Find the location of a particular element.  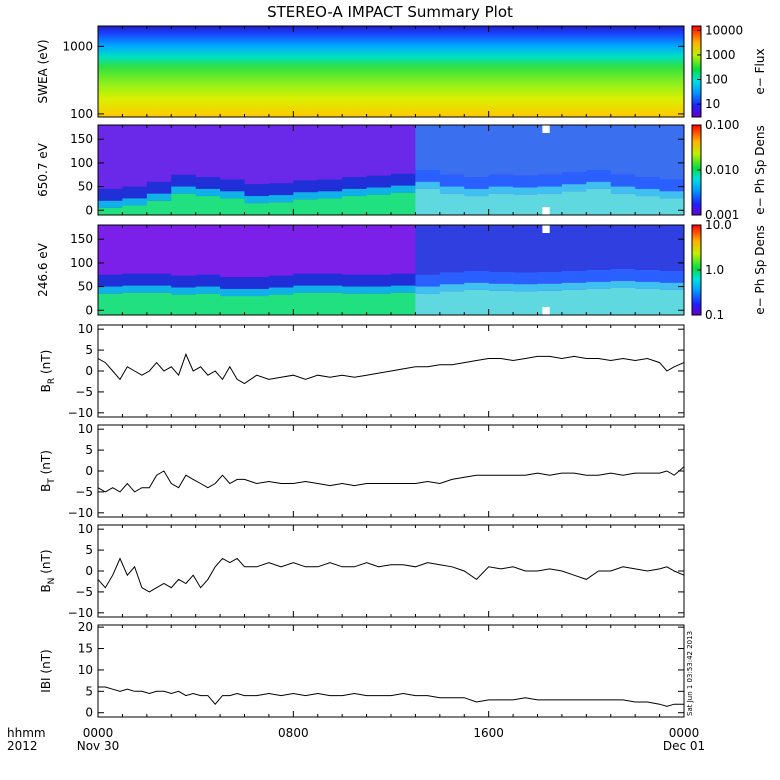

y-tick-label: 20 is located at coordinates (85, 627).